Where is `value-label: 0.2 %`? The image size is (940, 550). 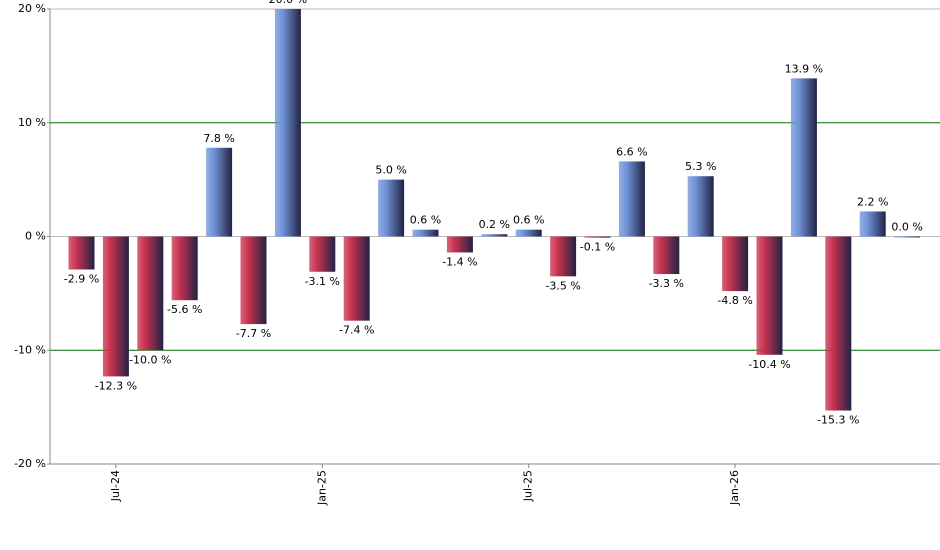
value-label: 0.2 % is located at coordinates (494, 224).